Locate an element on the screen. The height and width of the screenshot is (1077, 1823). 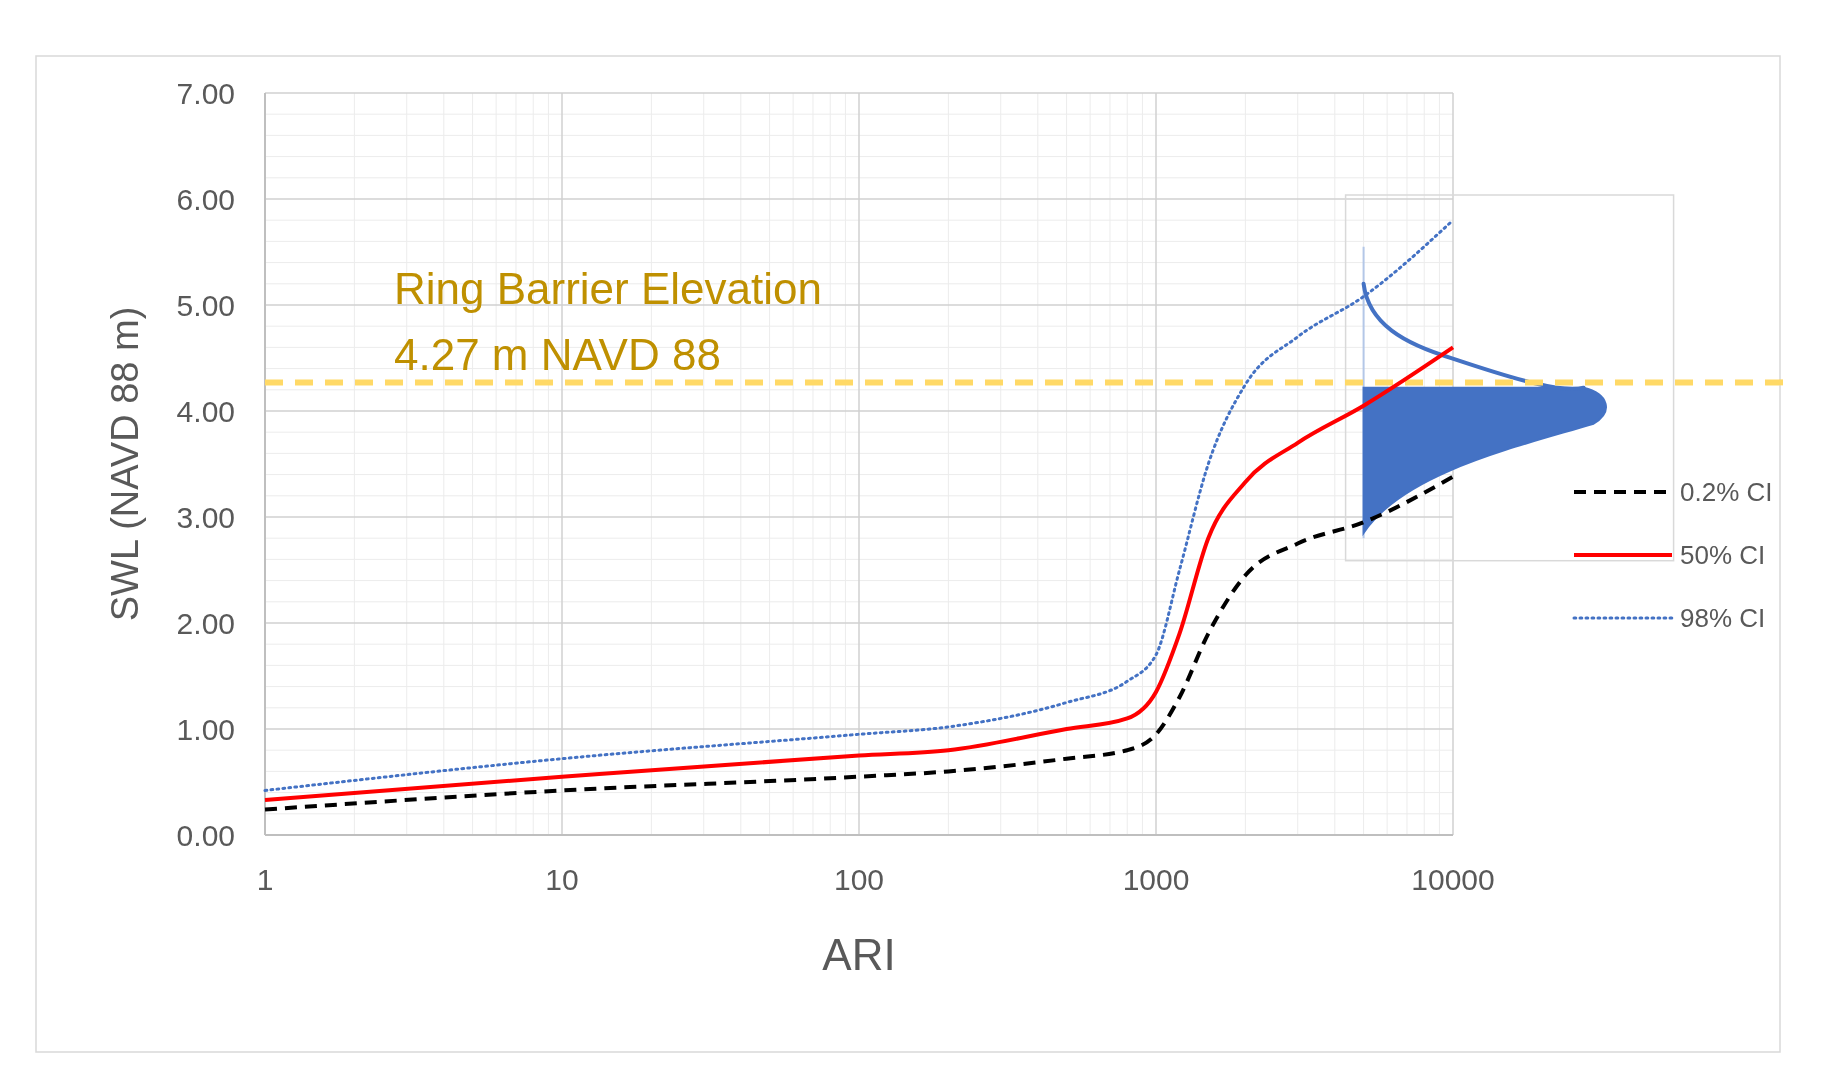
x-tick-label: 10 is located at coordinates (562, 879).